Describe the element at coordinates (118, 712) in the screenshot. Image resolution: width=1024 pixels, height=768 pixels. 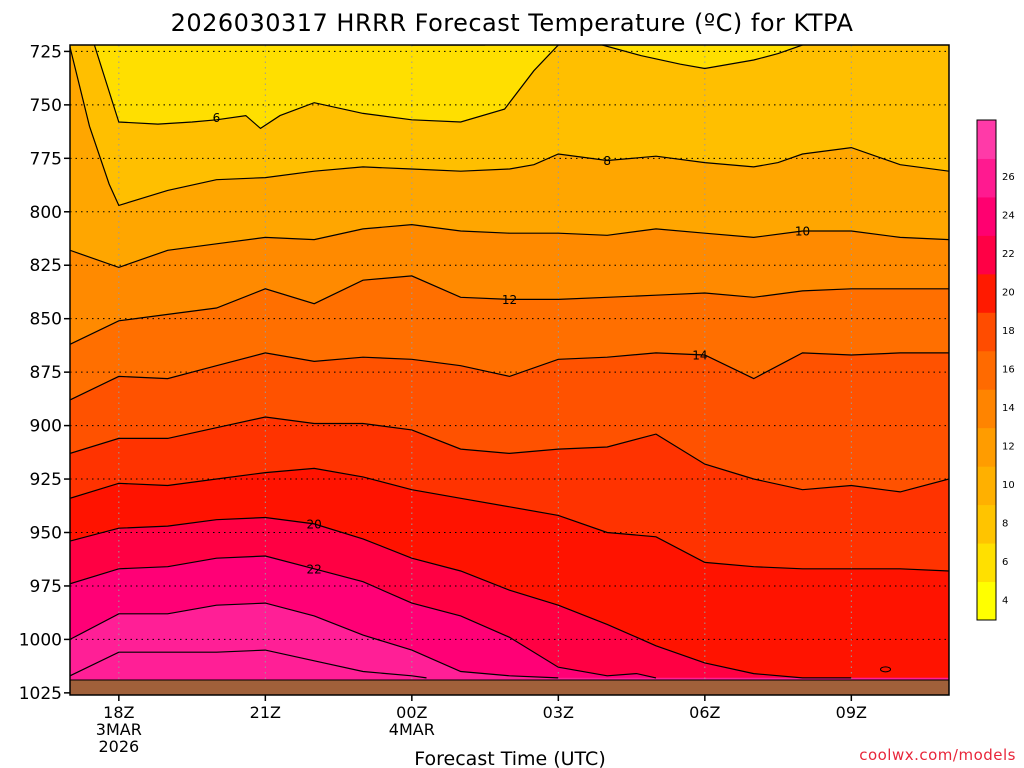
I see `x-tick-label: 18Z` at that location.